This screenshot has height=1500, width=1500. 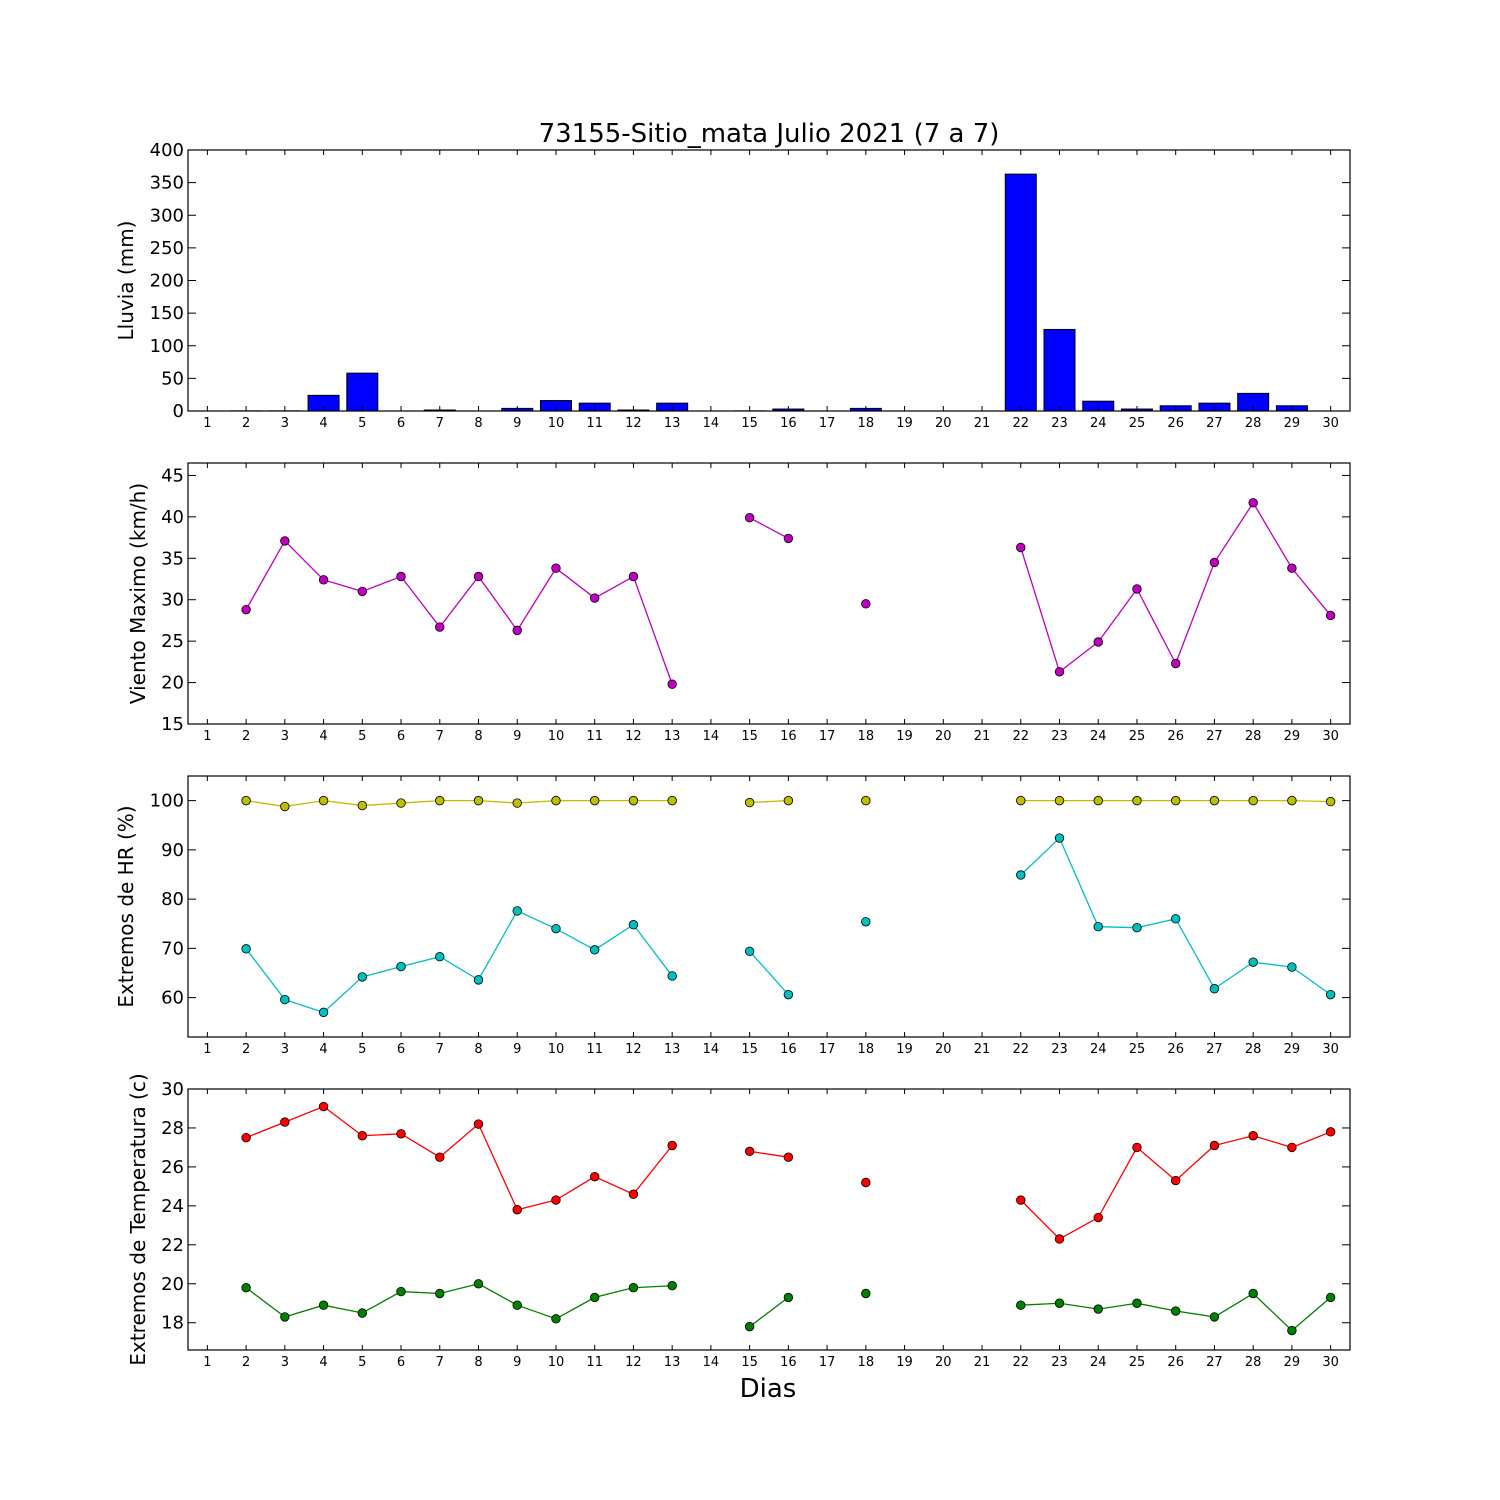 I want to click on x-tick-label: 24, so click(x=1098, y=736).